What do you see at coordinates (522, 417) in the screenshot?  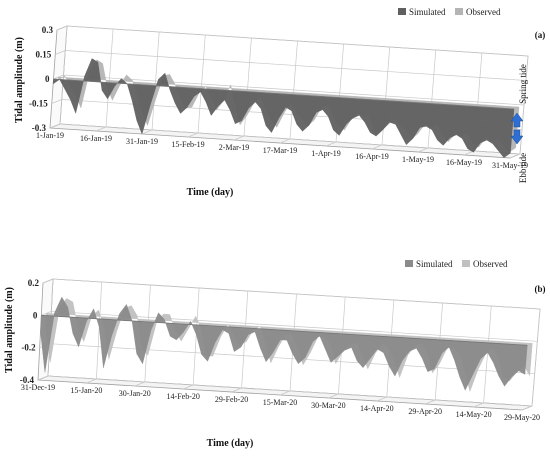 I see `x-tick-label: 29-May-20` at bounding box center [522, 417].